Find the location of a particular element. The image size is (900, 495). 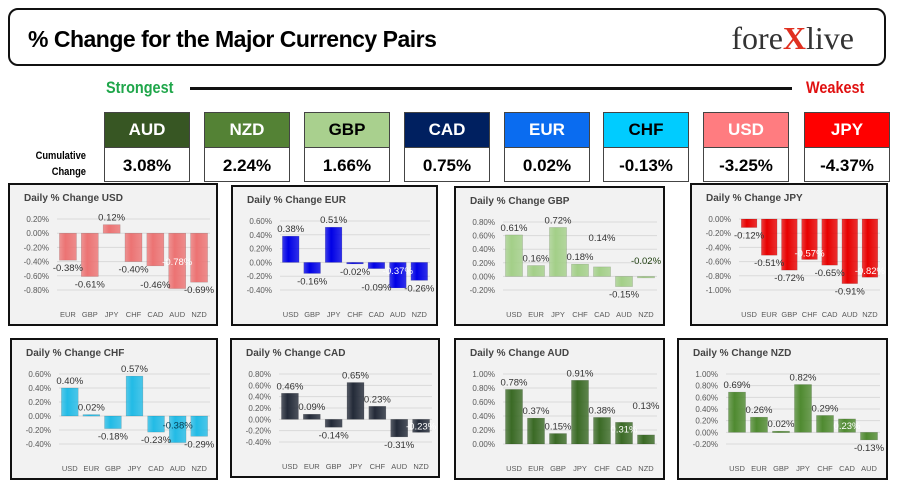

ranking-box-cad: CAD 0.75% is located at coordinates (447, 147).